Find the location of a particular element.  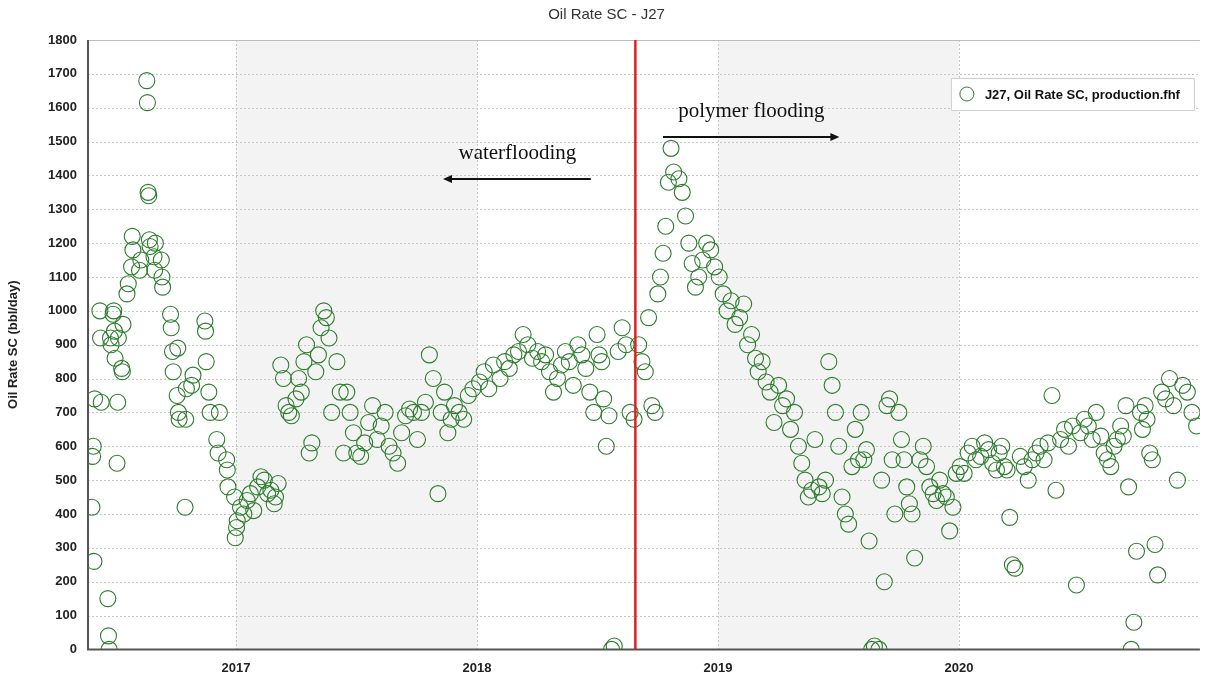

y-tick-label: 1700 is located at coordinates (62, 73).